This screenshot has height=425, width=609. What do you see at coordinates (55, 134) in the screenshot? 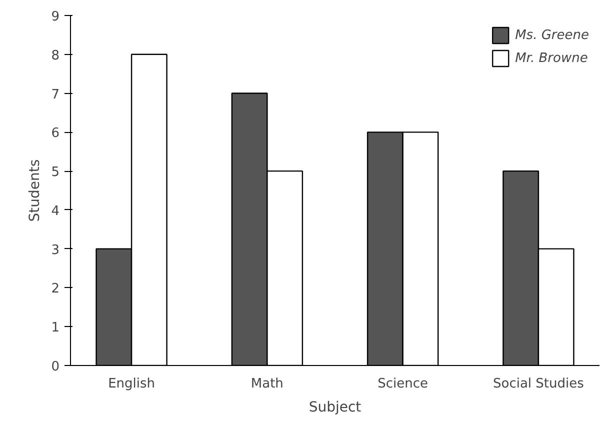
I see `y-tick-label: 6` at bounding box center [55, 134].